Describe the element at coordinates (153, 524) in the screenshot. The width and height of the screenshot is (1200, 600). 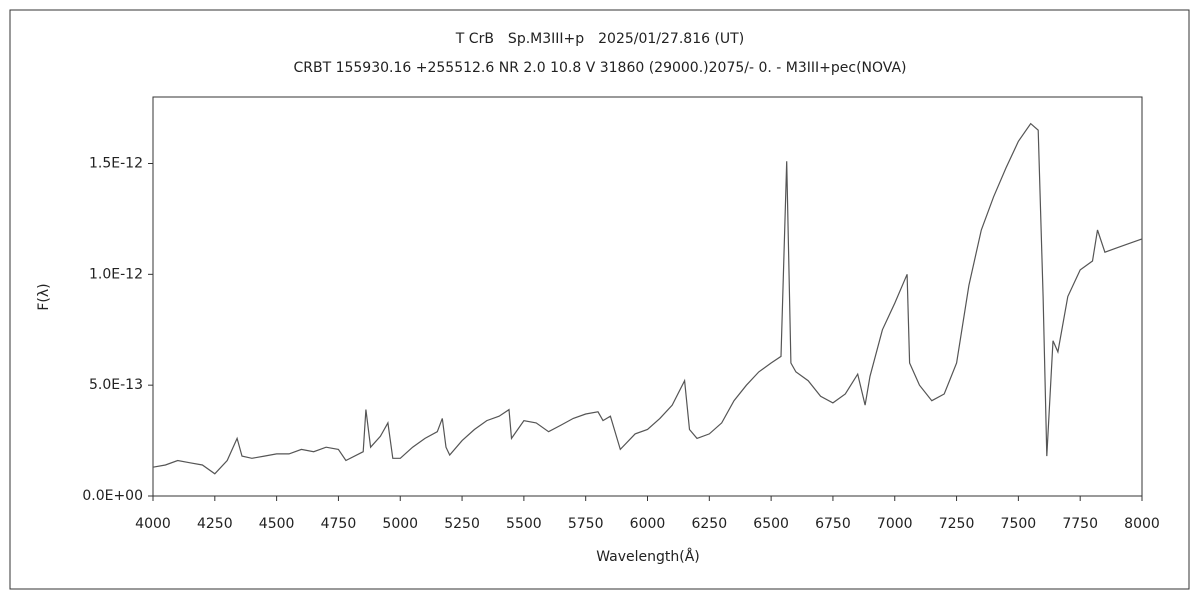
I see `x-tick-label: 4000` at that location.